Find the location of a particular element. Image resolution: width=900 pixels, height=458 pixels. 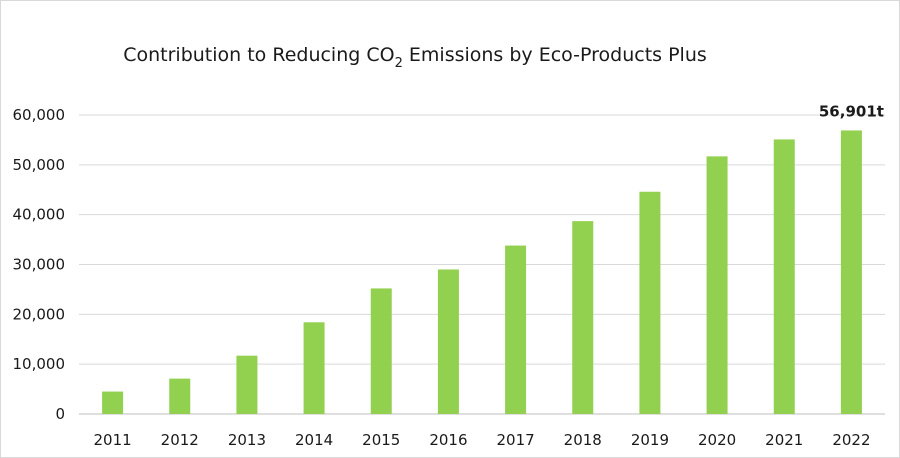

y-tick-label: 20,000 is located at coordinates (39, 314).